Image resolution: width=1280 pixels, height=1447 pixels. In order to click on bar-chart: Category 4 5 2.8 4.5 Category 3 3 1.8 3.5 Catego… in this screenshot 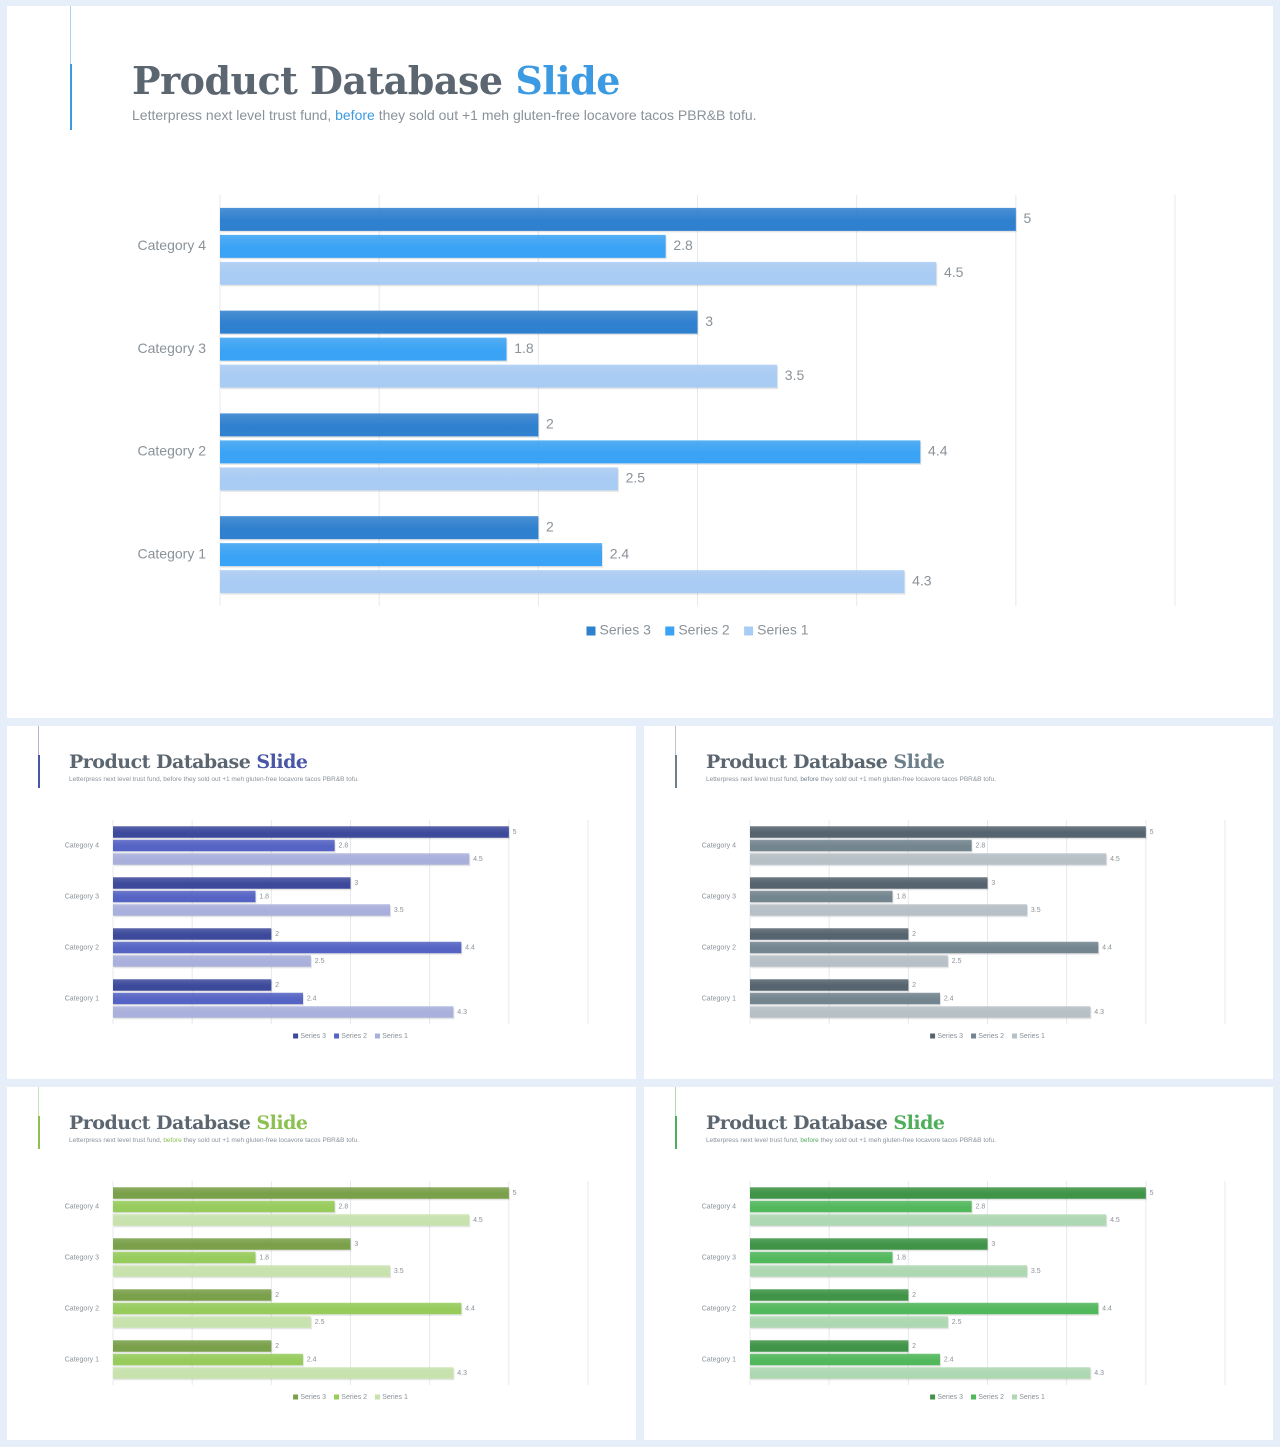, I will do `click(964, 1291)`.